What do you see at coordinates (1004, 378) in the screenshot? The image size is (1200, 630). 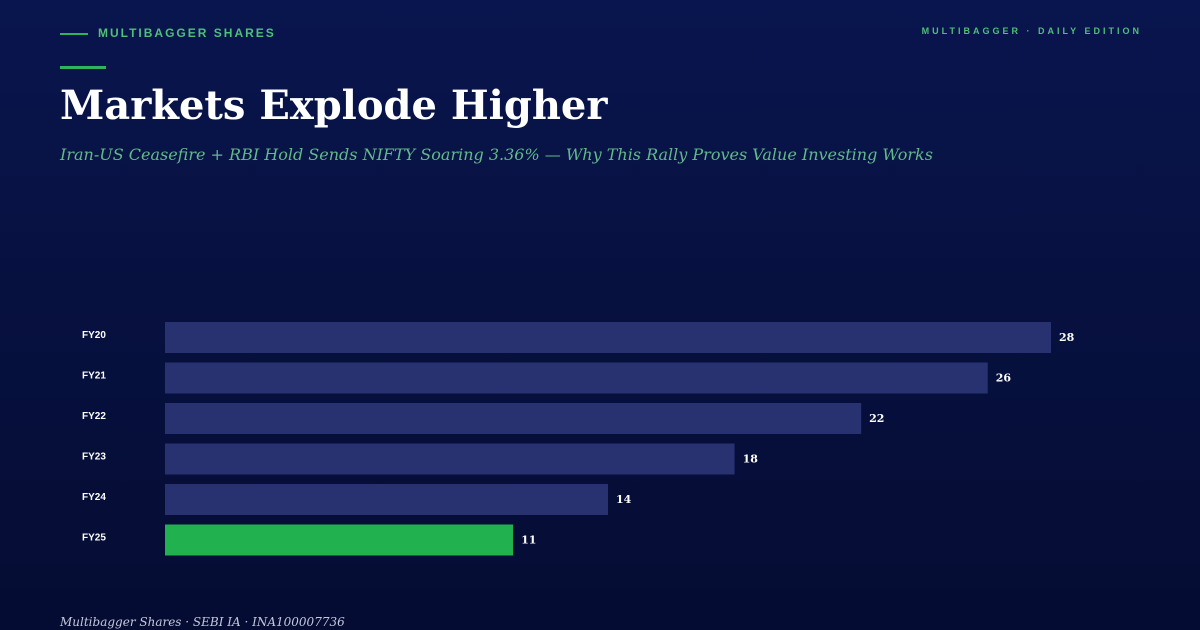 I see `value-label-fy21: 26` at bounding box center [1004, 378].